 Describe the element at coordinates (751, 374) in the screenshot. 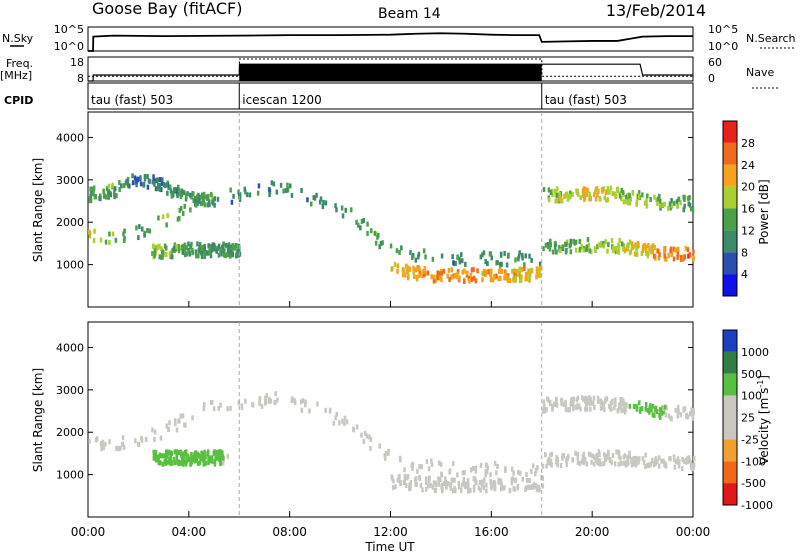

I see `colorbar-tick-label: 500` at that location.